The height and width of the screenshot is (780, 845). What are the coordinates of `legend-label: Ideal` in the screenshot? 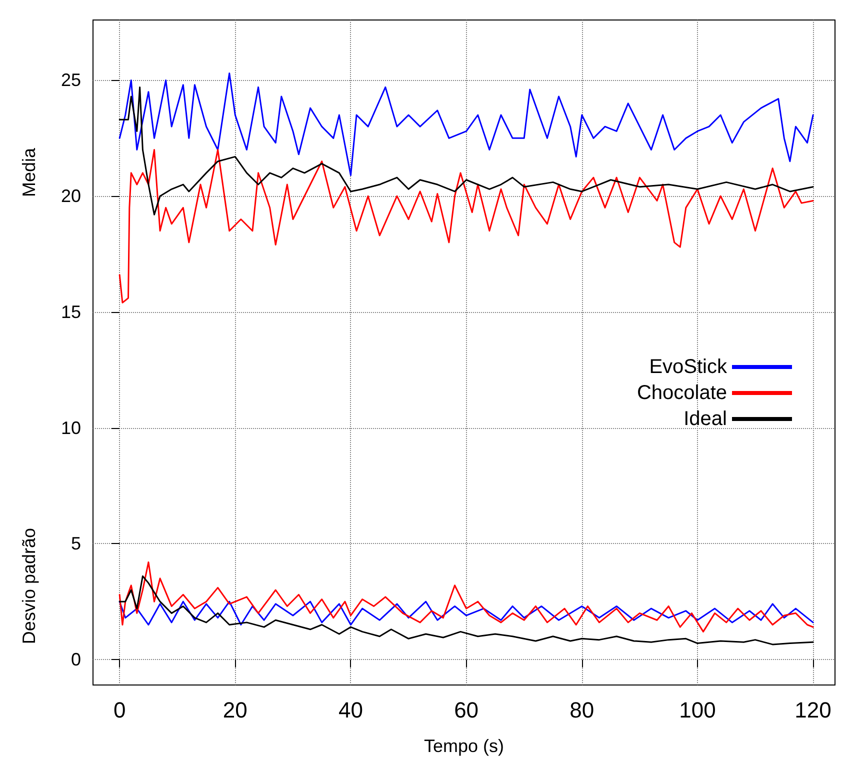 It's located at (705, 419).